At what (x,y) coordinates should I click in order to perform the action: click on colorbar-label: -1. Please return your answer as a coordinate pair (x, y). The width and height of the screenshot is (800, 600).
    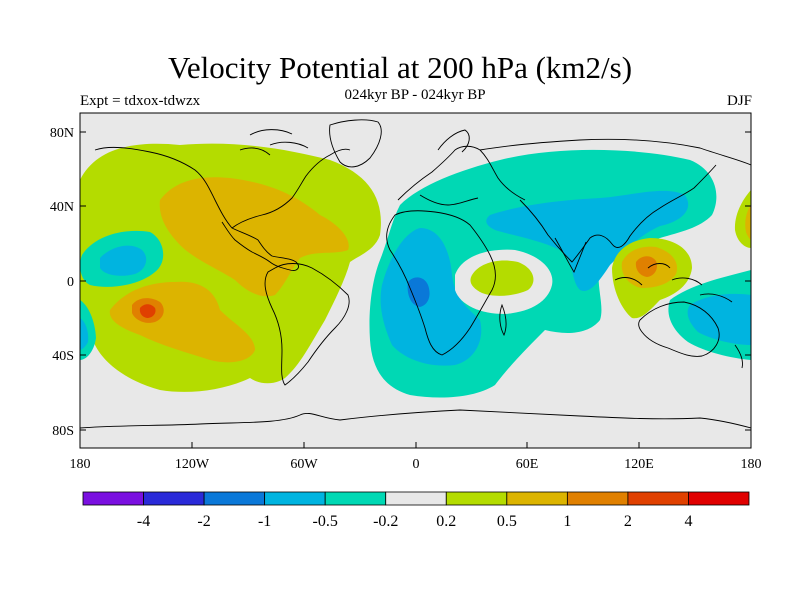
    Looking at the image, I should click on (264, 521).